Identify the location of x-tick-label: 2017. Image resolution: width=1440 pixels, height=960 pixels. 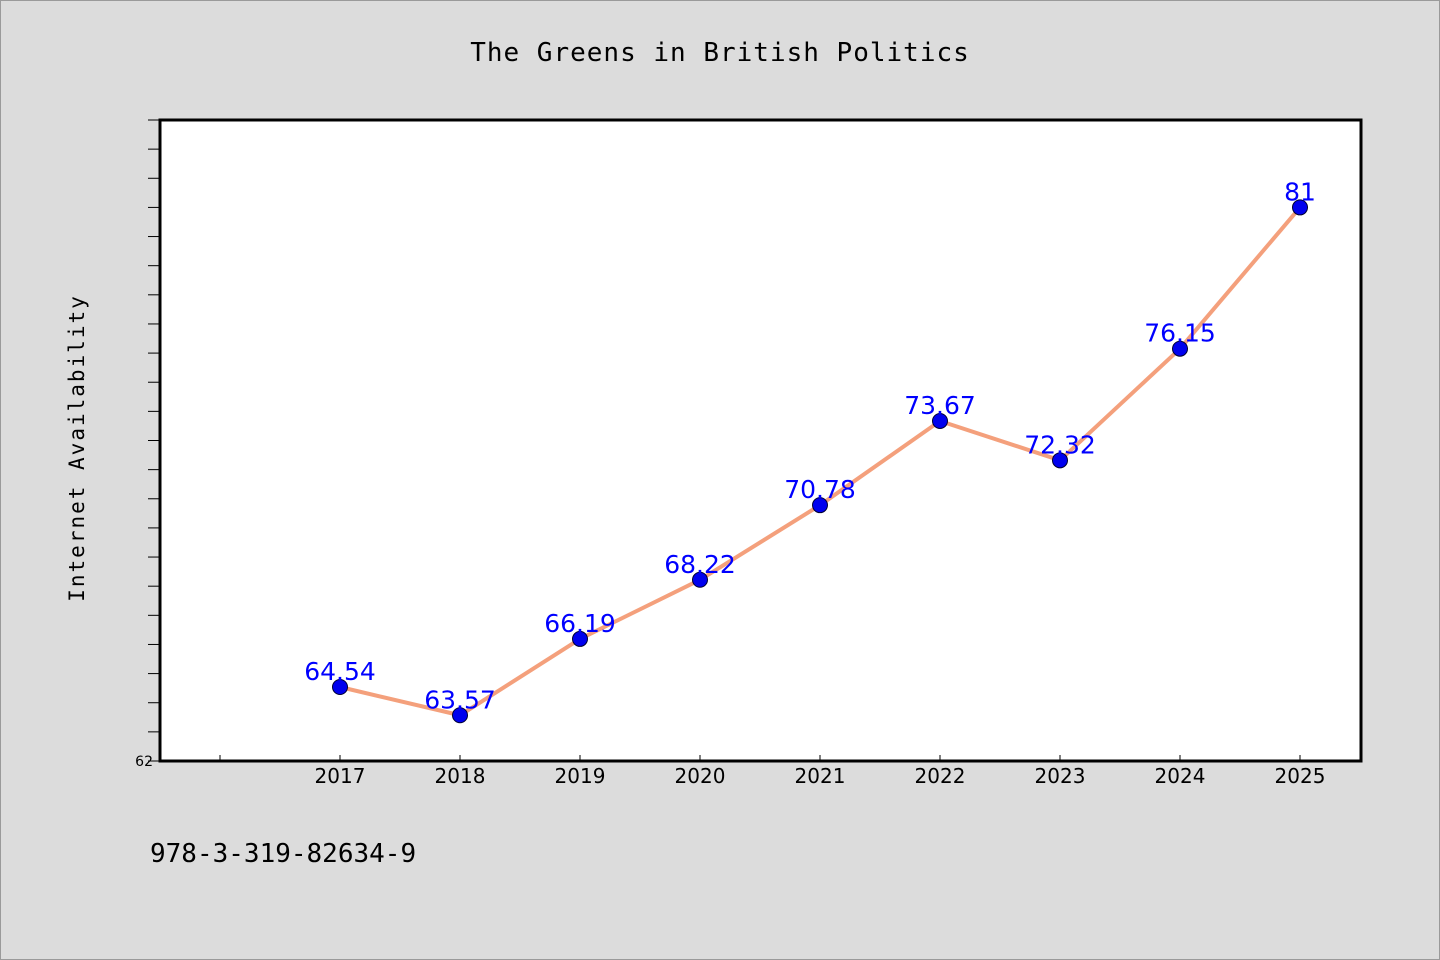
(340, 776).